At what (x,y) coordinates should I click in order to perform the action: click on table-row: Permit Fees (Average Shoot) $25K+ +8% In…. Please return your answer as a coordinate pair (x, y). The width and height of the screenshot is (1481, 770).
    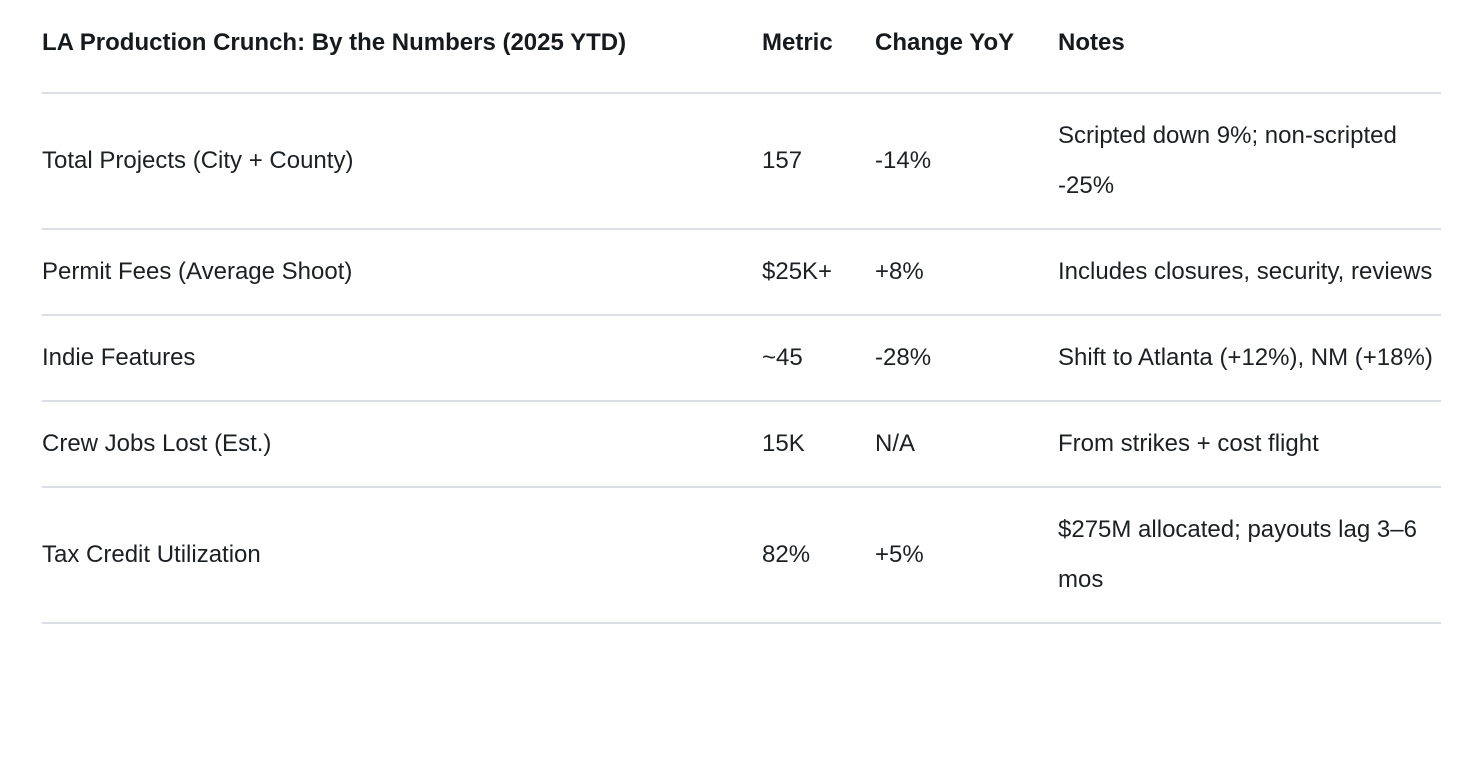
    Looking at the image, I should click on (741, 272).